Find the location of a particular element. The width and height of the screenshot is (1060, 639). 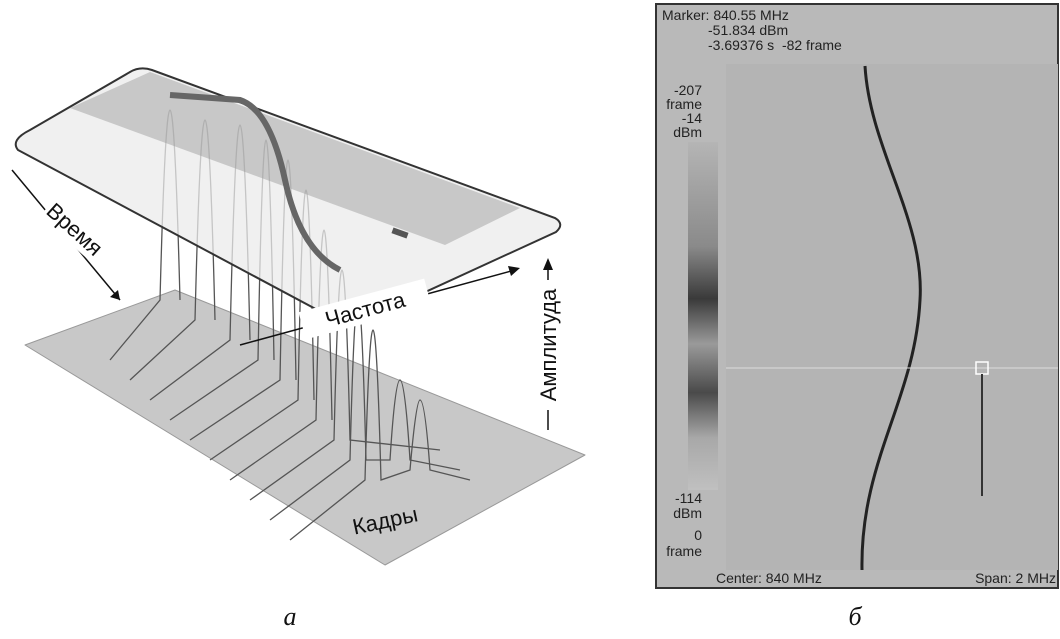

scale-bottom-frame: 0 is located at coordinates (698, 535).